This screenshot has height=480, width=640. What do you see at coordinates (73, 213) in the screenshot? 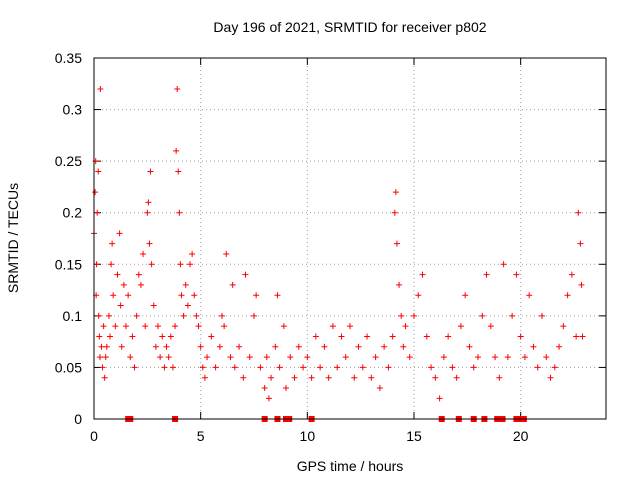
I see `y-tick-label: 0.2` at bounding box center [73, 213].